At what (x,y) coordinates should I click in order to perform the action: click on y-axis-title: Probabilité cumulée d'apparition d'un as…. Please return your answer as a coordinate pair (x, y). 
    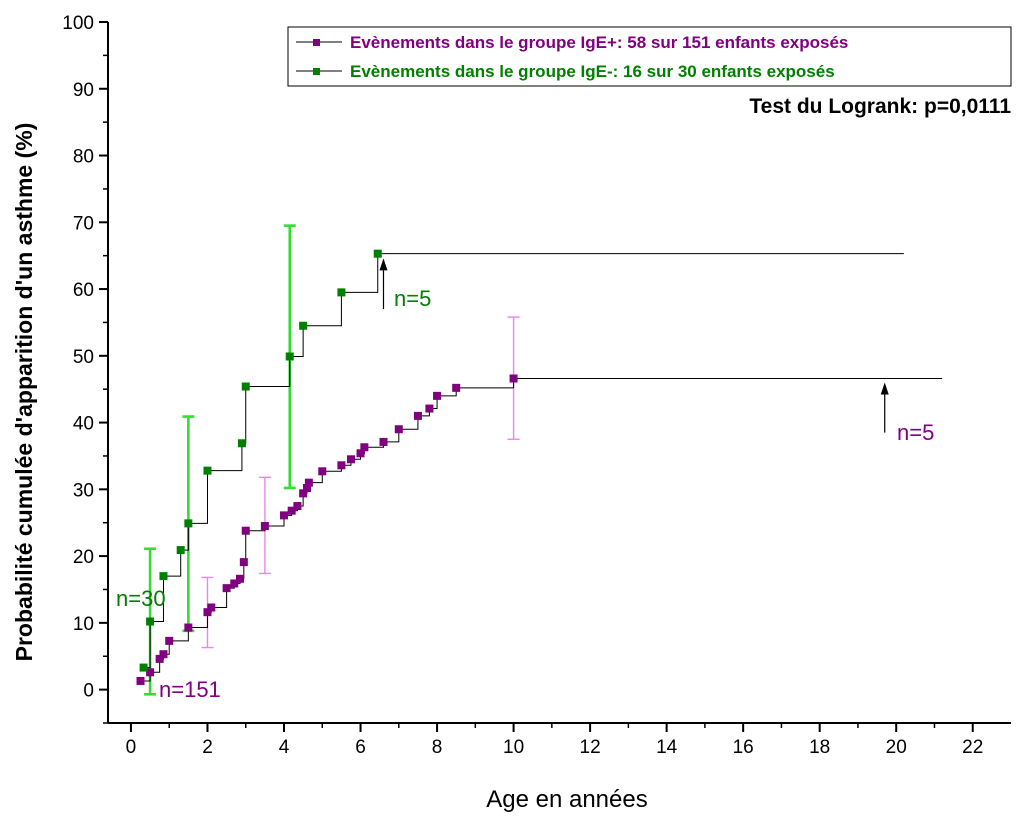
    Looking at the image, I should click on (24, 392).